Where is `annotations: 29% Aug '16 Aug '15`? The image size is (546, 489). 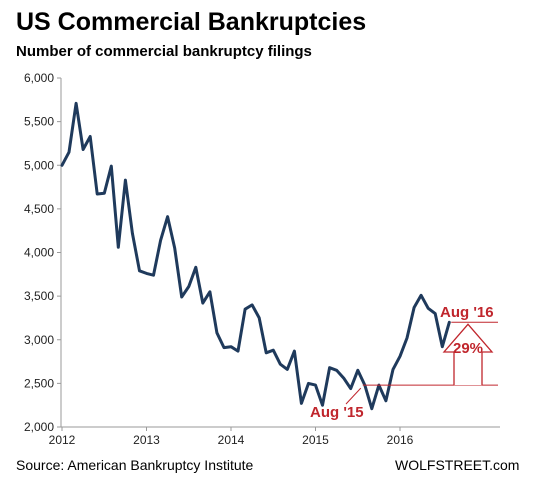
annotations: 29% Aug '16 Aug '15 is located at coordinates (404, 362).